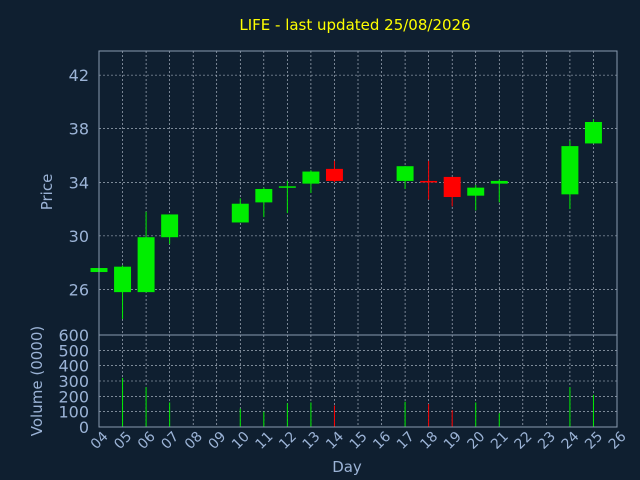 Image resolution: width=640 pixels, height=480 pixels. What do you see at coordinates (37, 381) in the screenshot?
I see `volume-axis-label: Volume (0000)` at bounding box center [37, 381].